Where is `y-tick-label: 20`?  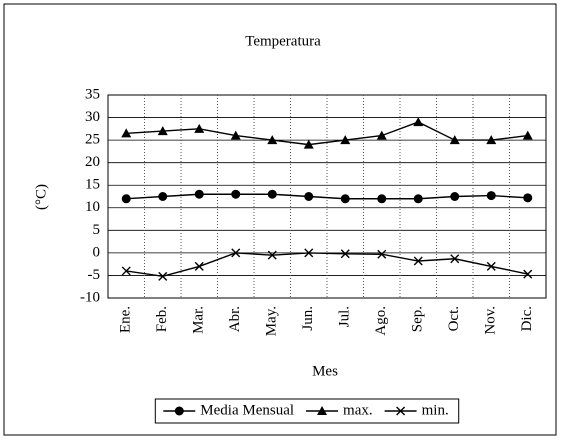 y-tick-label: 20 is located at coordinates (92, 162).